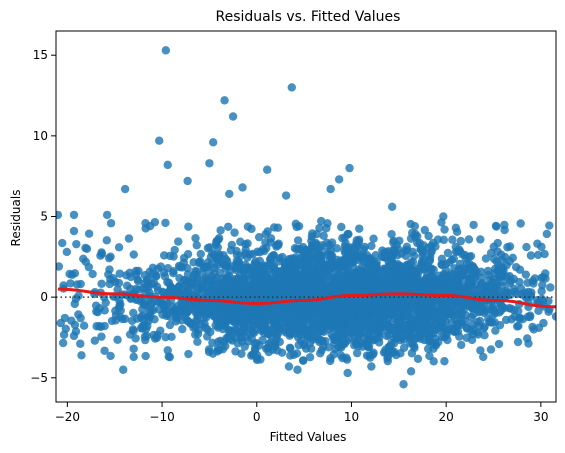 The height and width of the screenshot is (453, 565). I want to click on x-tick-label: 10, so click(351, 417).